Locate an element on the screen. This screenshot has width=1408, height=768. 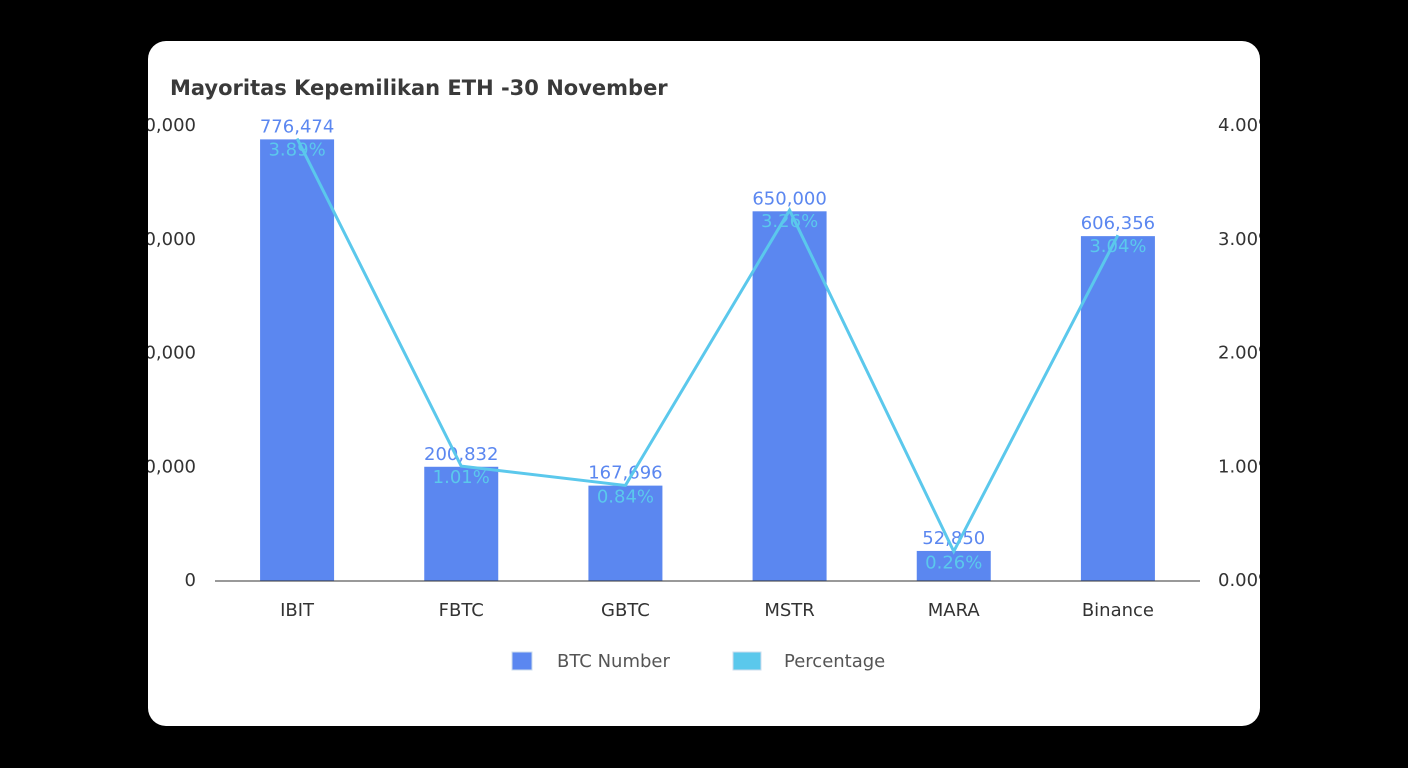
y2-tick-label: 2.00% is located at coordinates (1246, 353).